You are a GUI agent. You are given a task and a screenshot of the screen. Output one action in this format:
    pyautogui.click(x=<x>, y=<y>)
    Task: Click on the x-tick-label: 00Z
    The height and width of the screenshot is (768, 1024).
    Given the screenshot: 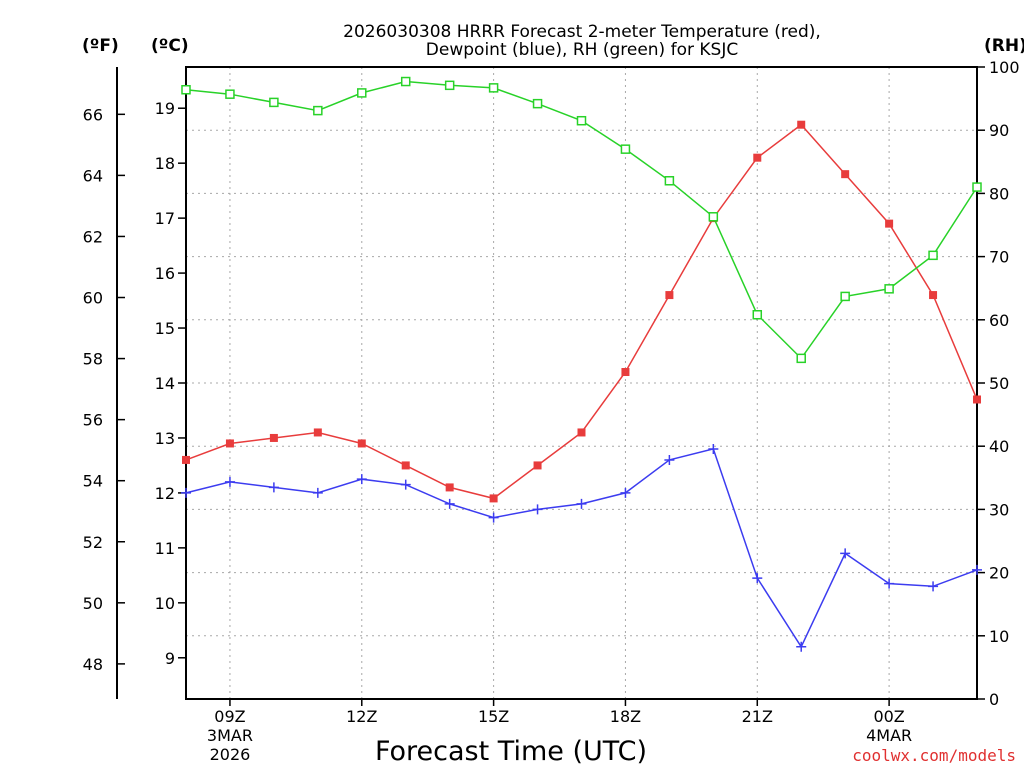 What is the action you would take?
    pyautogui.click(x=888, y=716)
    